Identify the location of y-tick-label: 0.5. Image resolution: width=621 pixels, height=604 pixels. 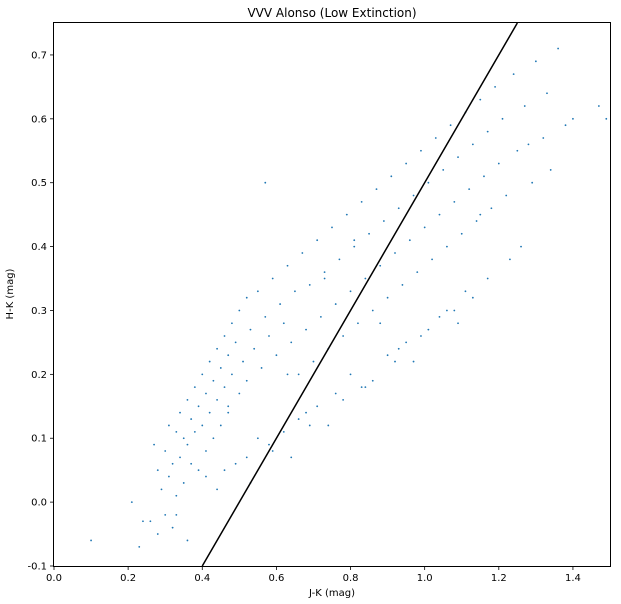
(39, 183).